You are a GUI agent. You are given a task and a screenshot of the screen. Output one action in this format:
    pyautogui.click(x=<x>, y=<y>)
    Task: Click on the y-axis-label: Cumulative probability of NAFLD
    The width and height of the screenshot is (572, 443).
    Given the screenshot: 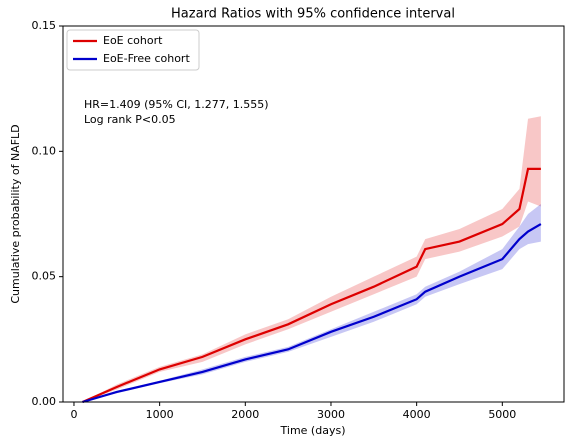 What is the action you would take?
    pyautogui.click(x=15, y=213)
    